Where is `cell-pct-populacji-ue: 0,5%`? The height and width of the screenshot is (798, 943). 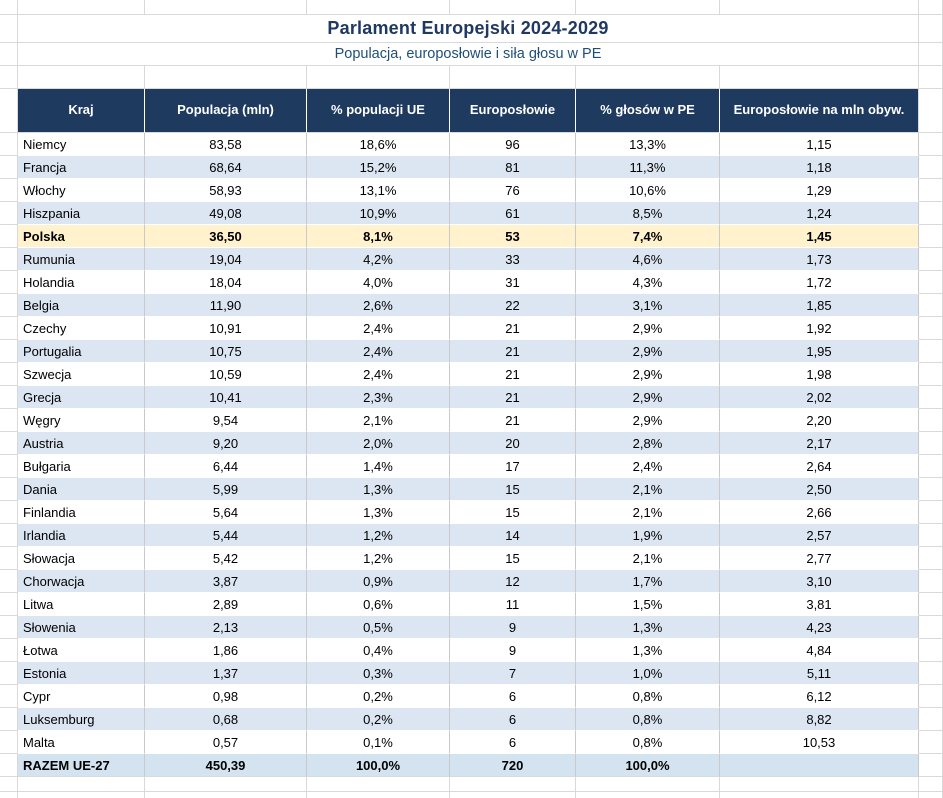
cell-pct-populacji-ue: 0,5% is located at coordinates (378, 627).